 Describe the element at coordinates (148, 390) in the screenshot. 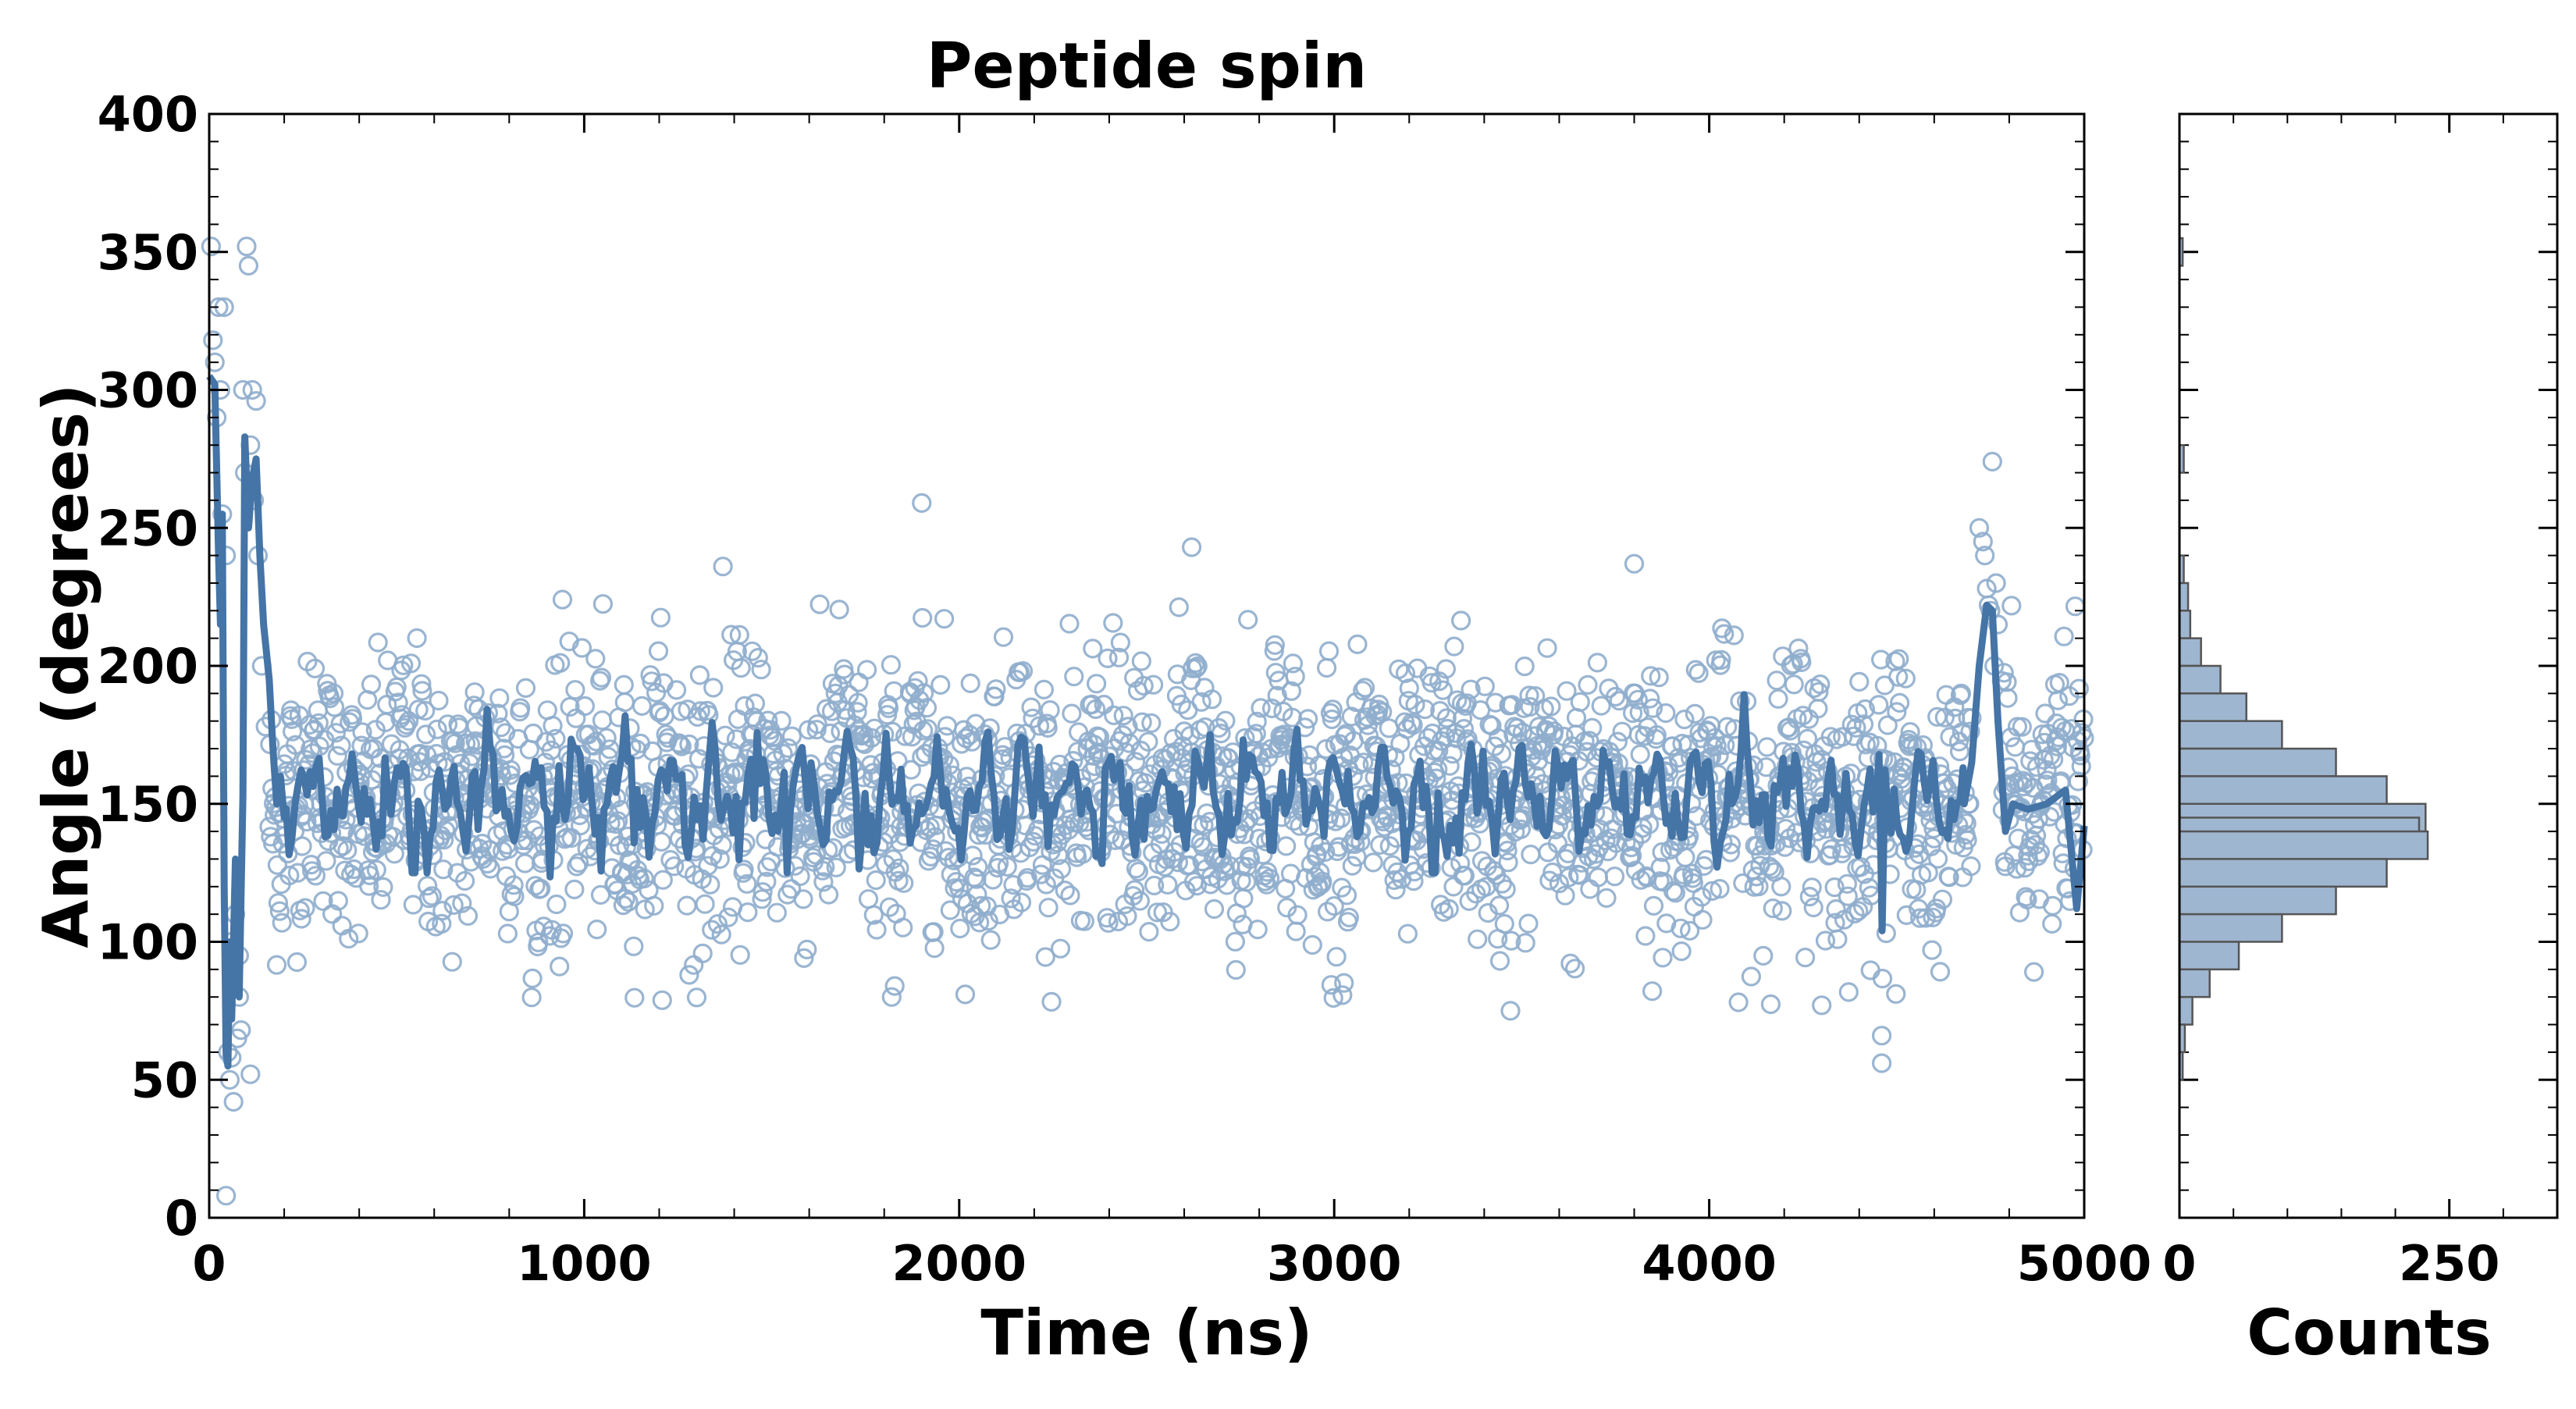

I see `y-tick-label: 300` at that location.